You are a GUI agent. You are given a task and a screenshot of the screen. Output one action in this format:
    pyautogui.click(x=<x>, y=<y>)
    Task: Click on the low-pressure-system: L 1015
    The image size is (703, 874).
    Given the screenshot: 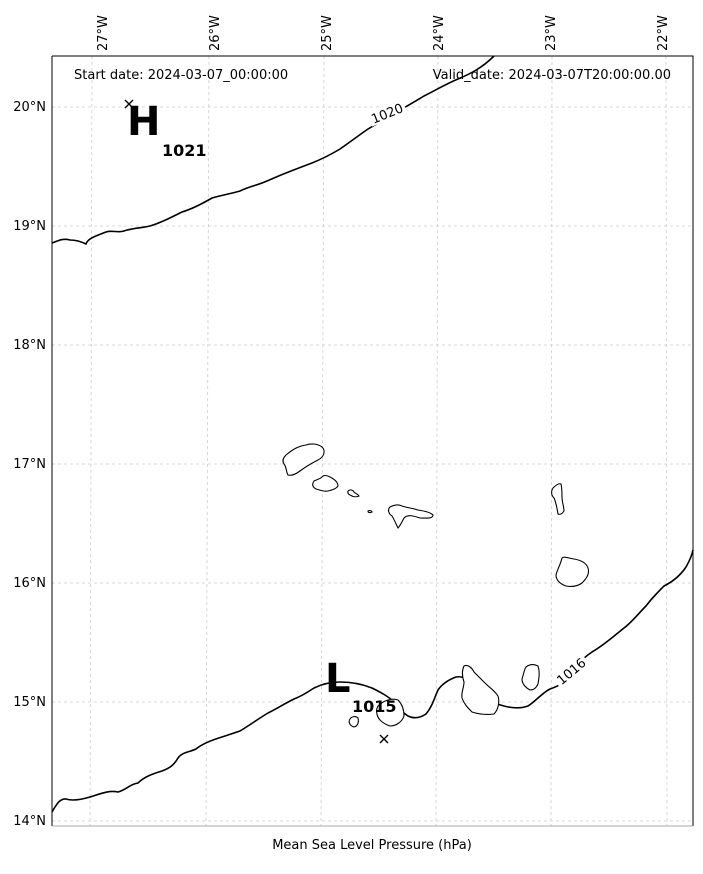 What is the action you would take?
    pyautogui.click(x=361, y=700)
    